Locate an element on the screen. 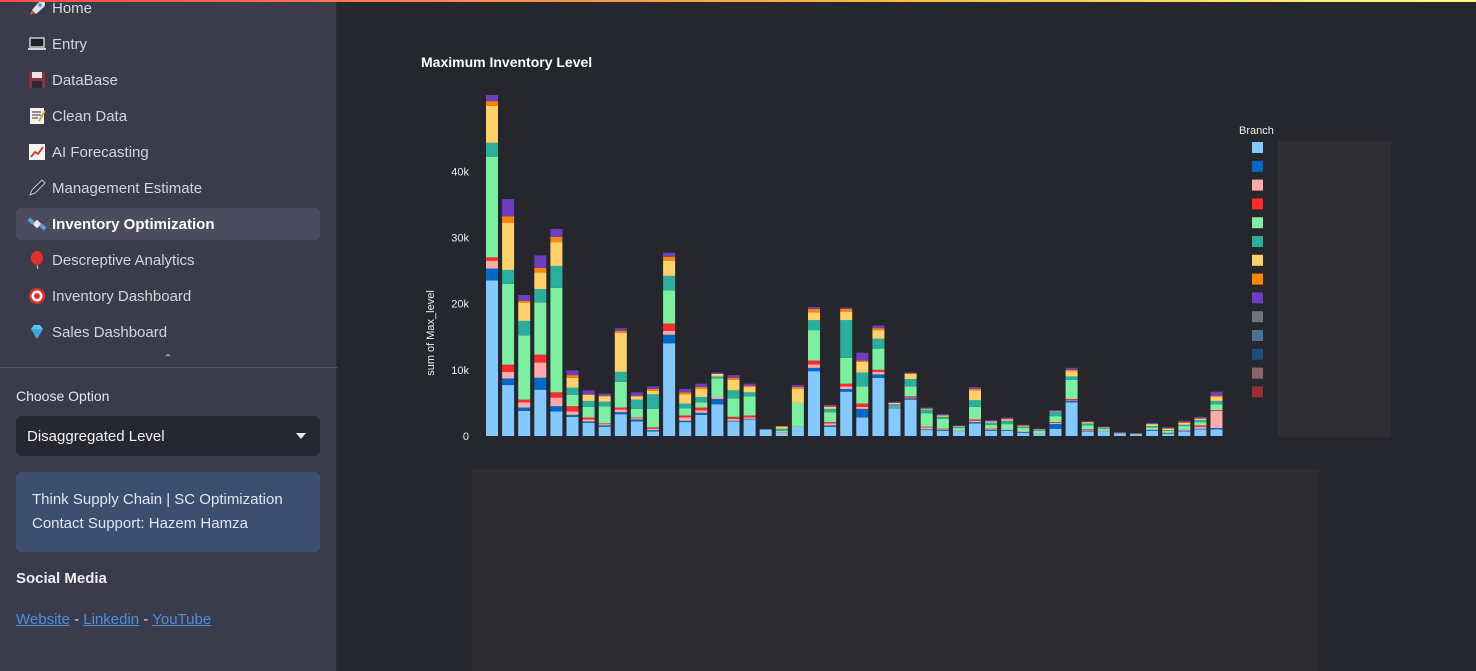  sidebar-item-home: Home is located at coordinates (168, 12).